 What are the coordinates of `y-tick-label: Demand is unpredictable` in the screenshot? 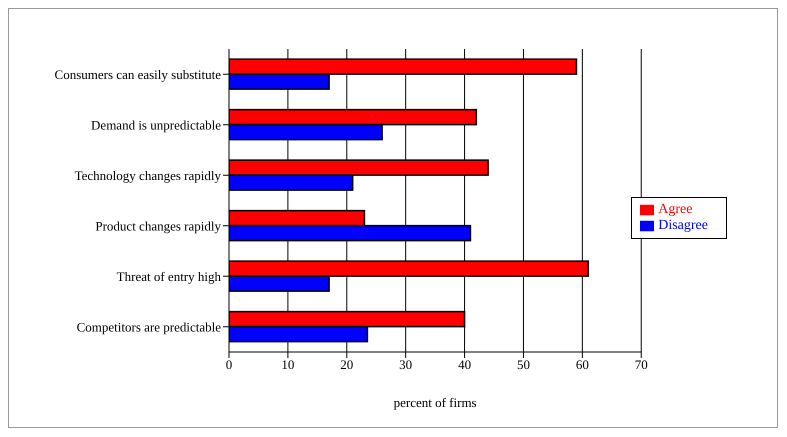 It's located at (156, 124).